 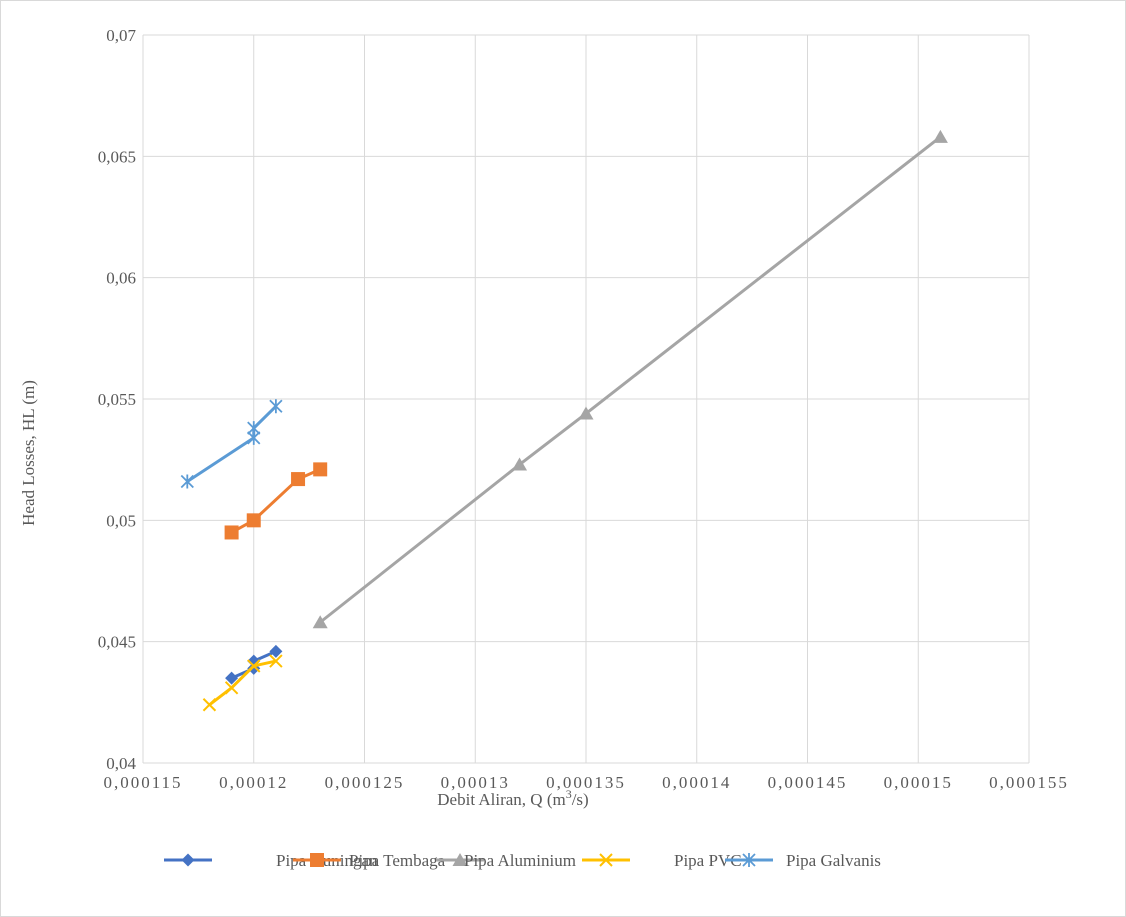 I want to click on series-pipa-pvc, so click(x=242, y=683).